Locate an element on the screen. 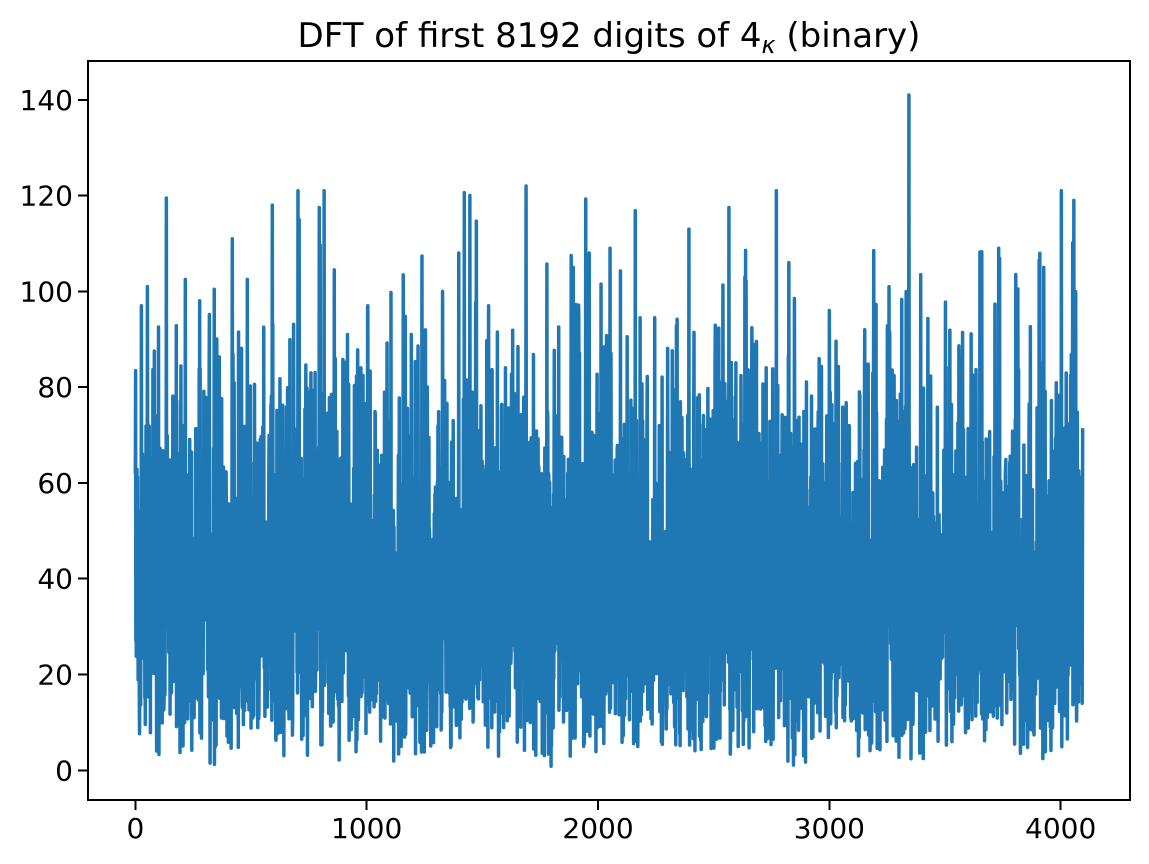  x-axis-ticks: 0 1000 2000 3000 4000 is located at coordinates (611, 822).